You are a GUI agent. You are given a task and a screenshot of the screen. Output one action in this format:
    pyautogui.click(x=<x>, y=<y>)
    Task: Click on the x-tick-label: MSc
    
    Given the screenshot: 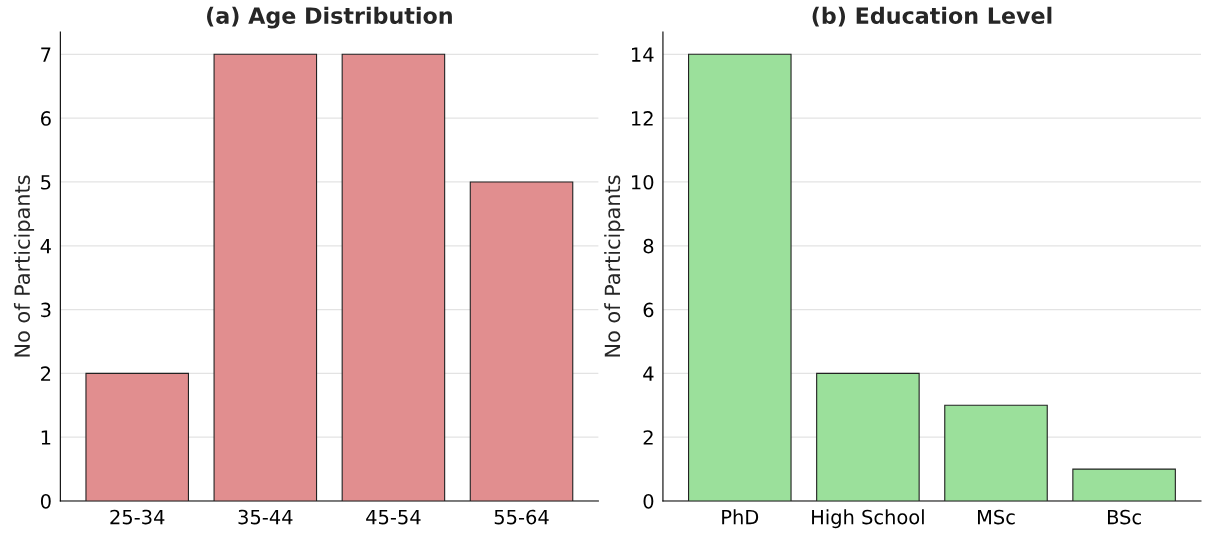 What is the action you would take?
    pyautogui.click(x=996, y=517)
    